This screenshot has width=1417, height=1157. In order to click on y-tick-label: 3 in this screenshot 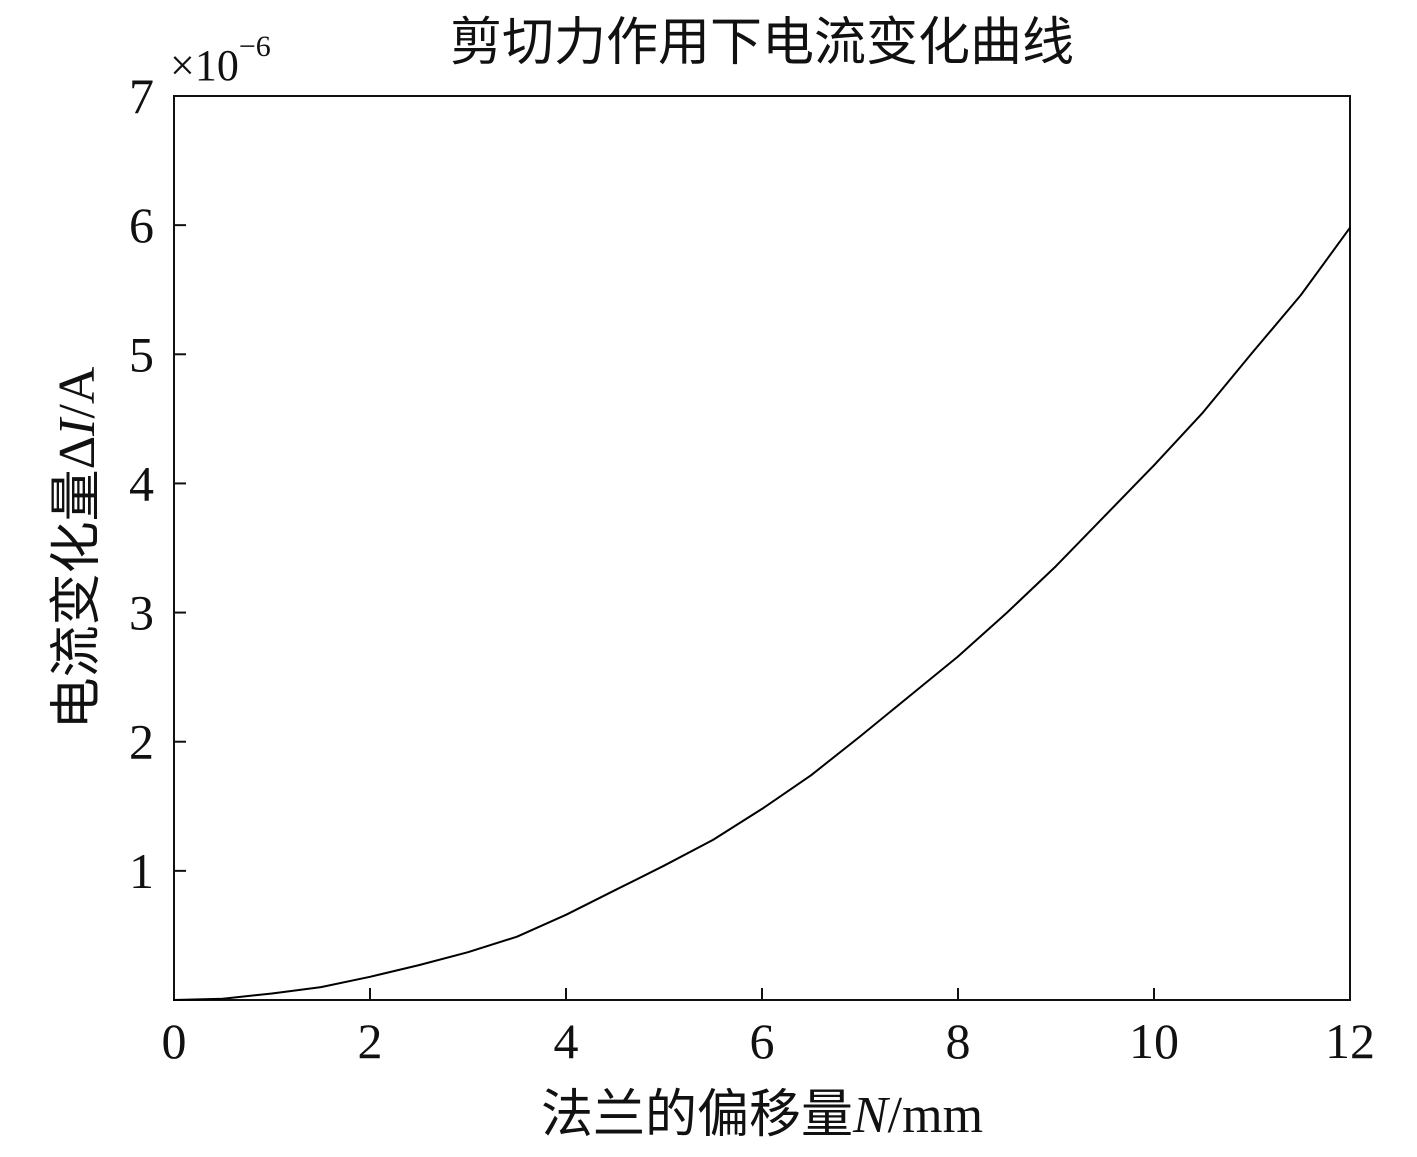, I will do `click(141, 613)`.